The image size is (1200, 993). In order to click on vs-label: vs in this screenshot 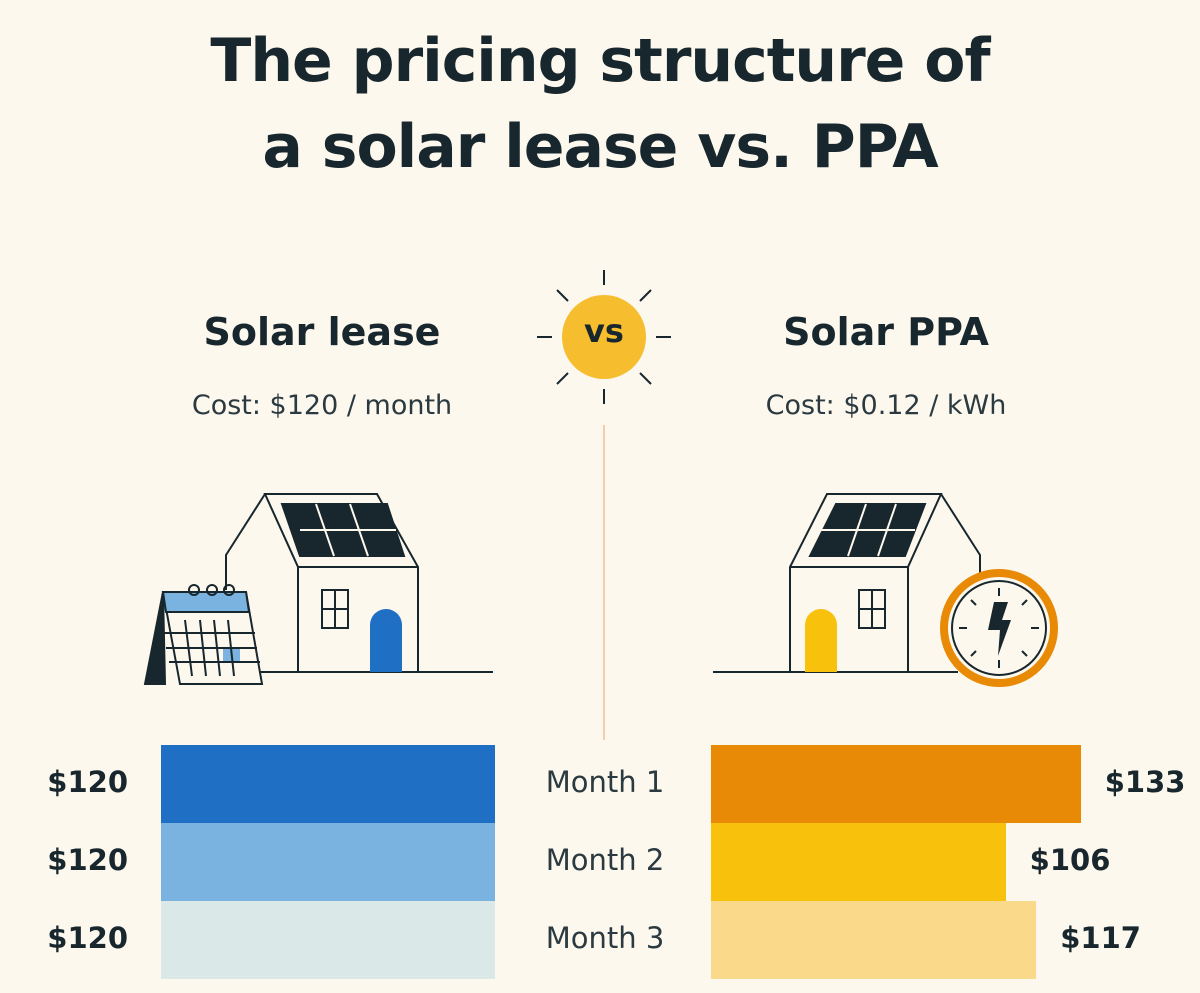, I will do `click(604, 331)`.